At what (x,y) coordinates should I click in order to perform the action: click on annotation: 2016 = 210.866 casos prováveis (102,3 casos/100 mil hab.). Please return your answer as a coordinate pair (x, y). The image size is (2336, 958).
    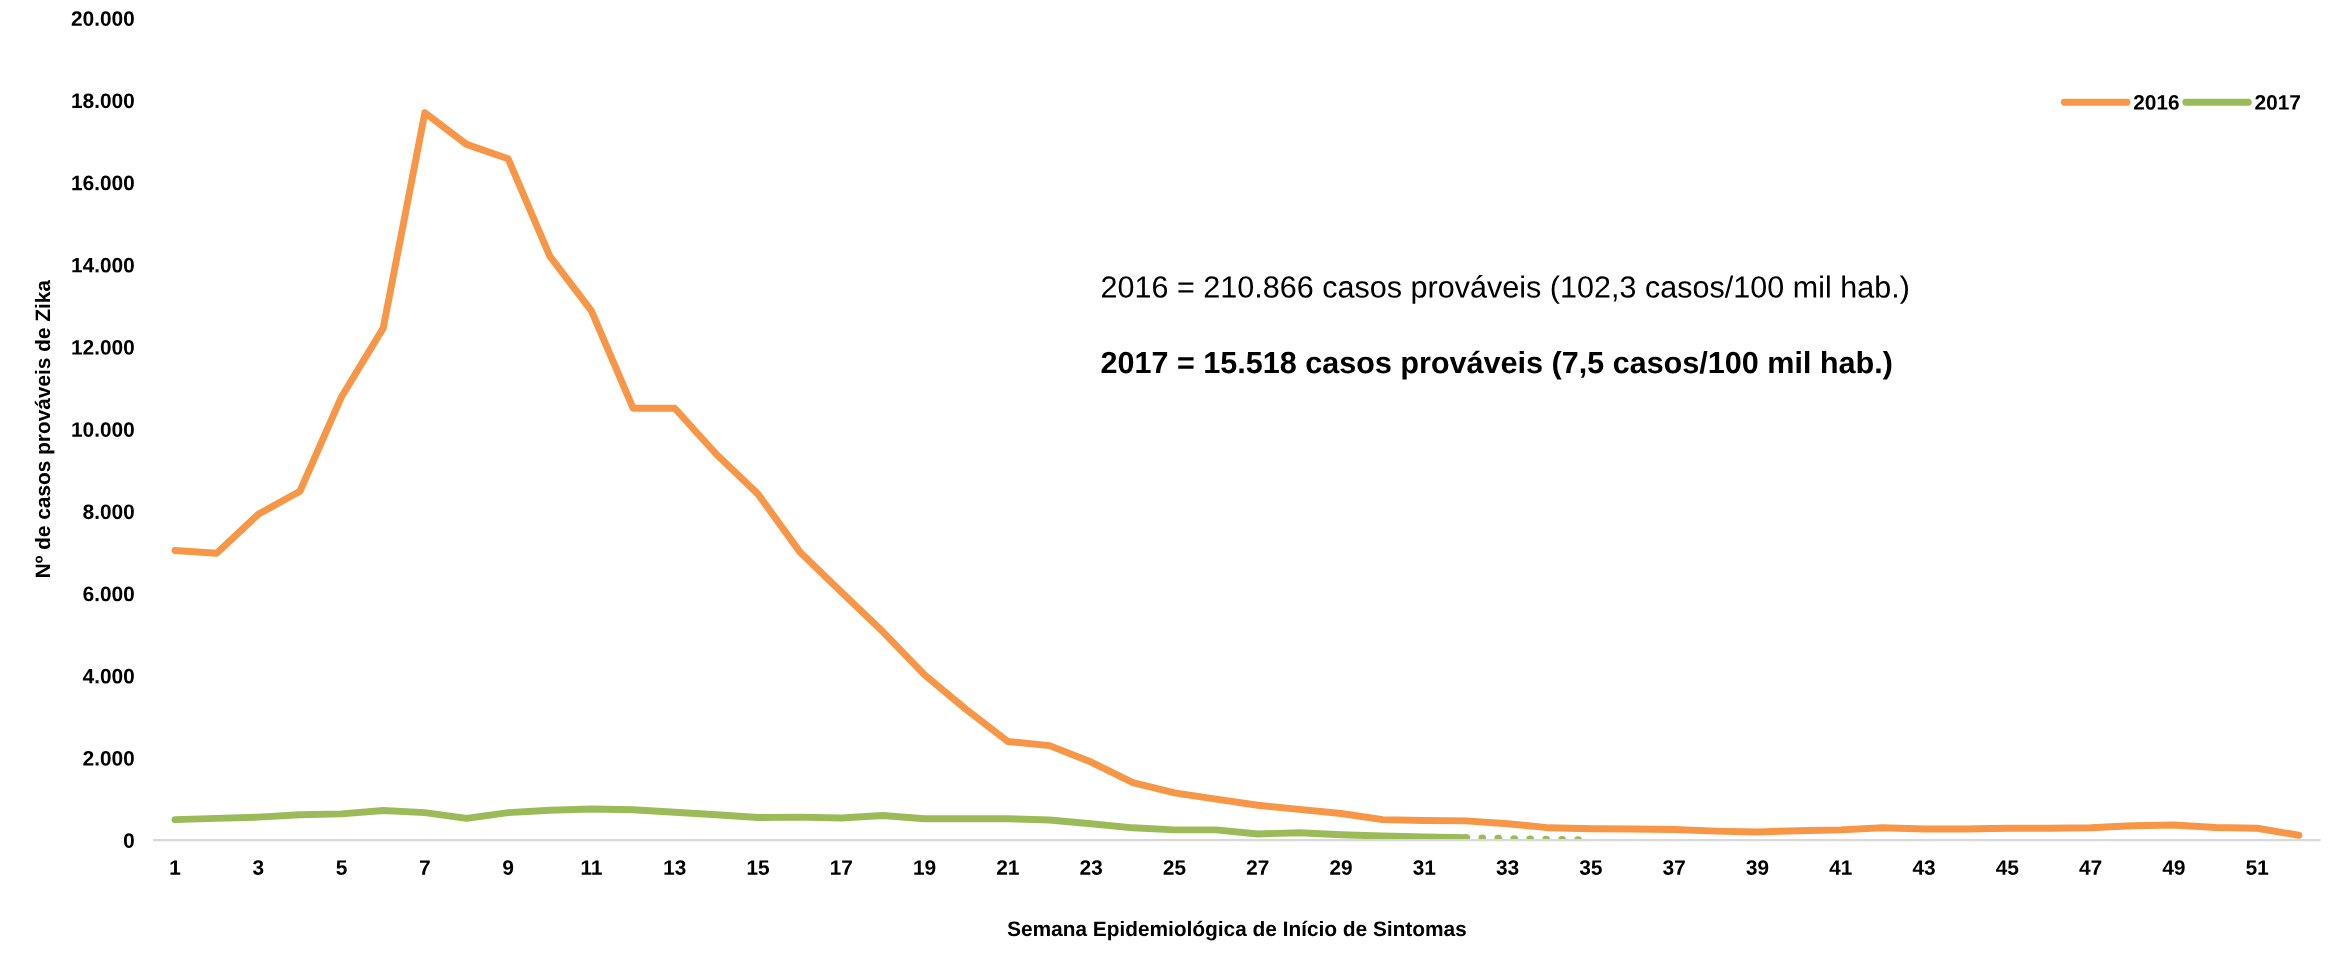
    Looking at the image, I should click on (1505, 289).